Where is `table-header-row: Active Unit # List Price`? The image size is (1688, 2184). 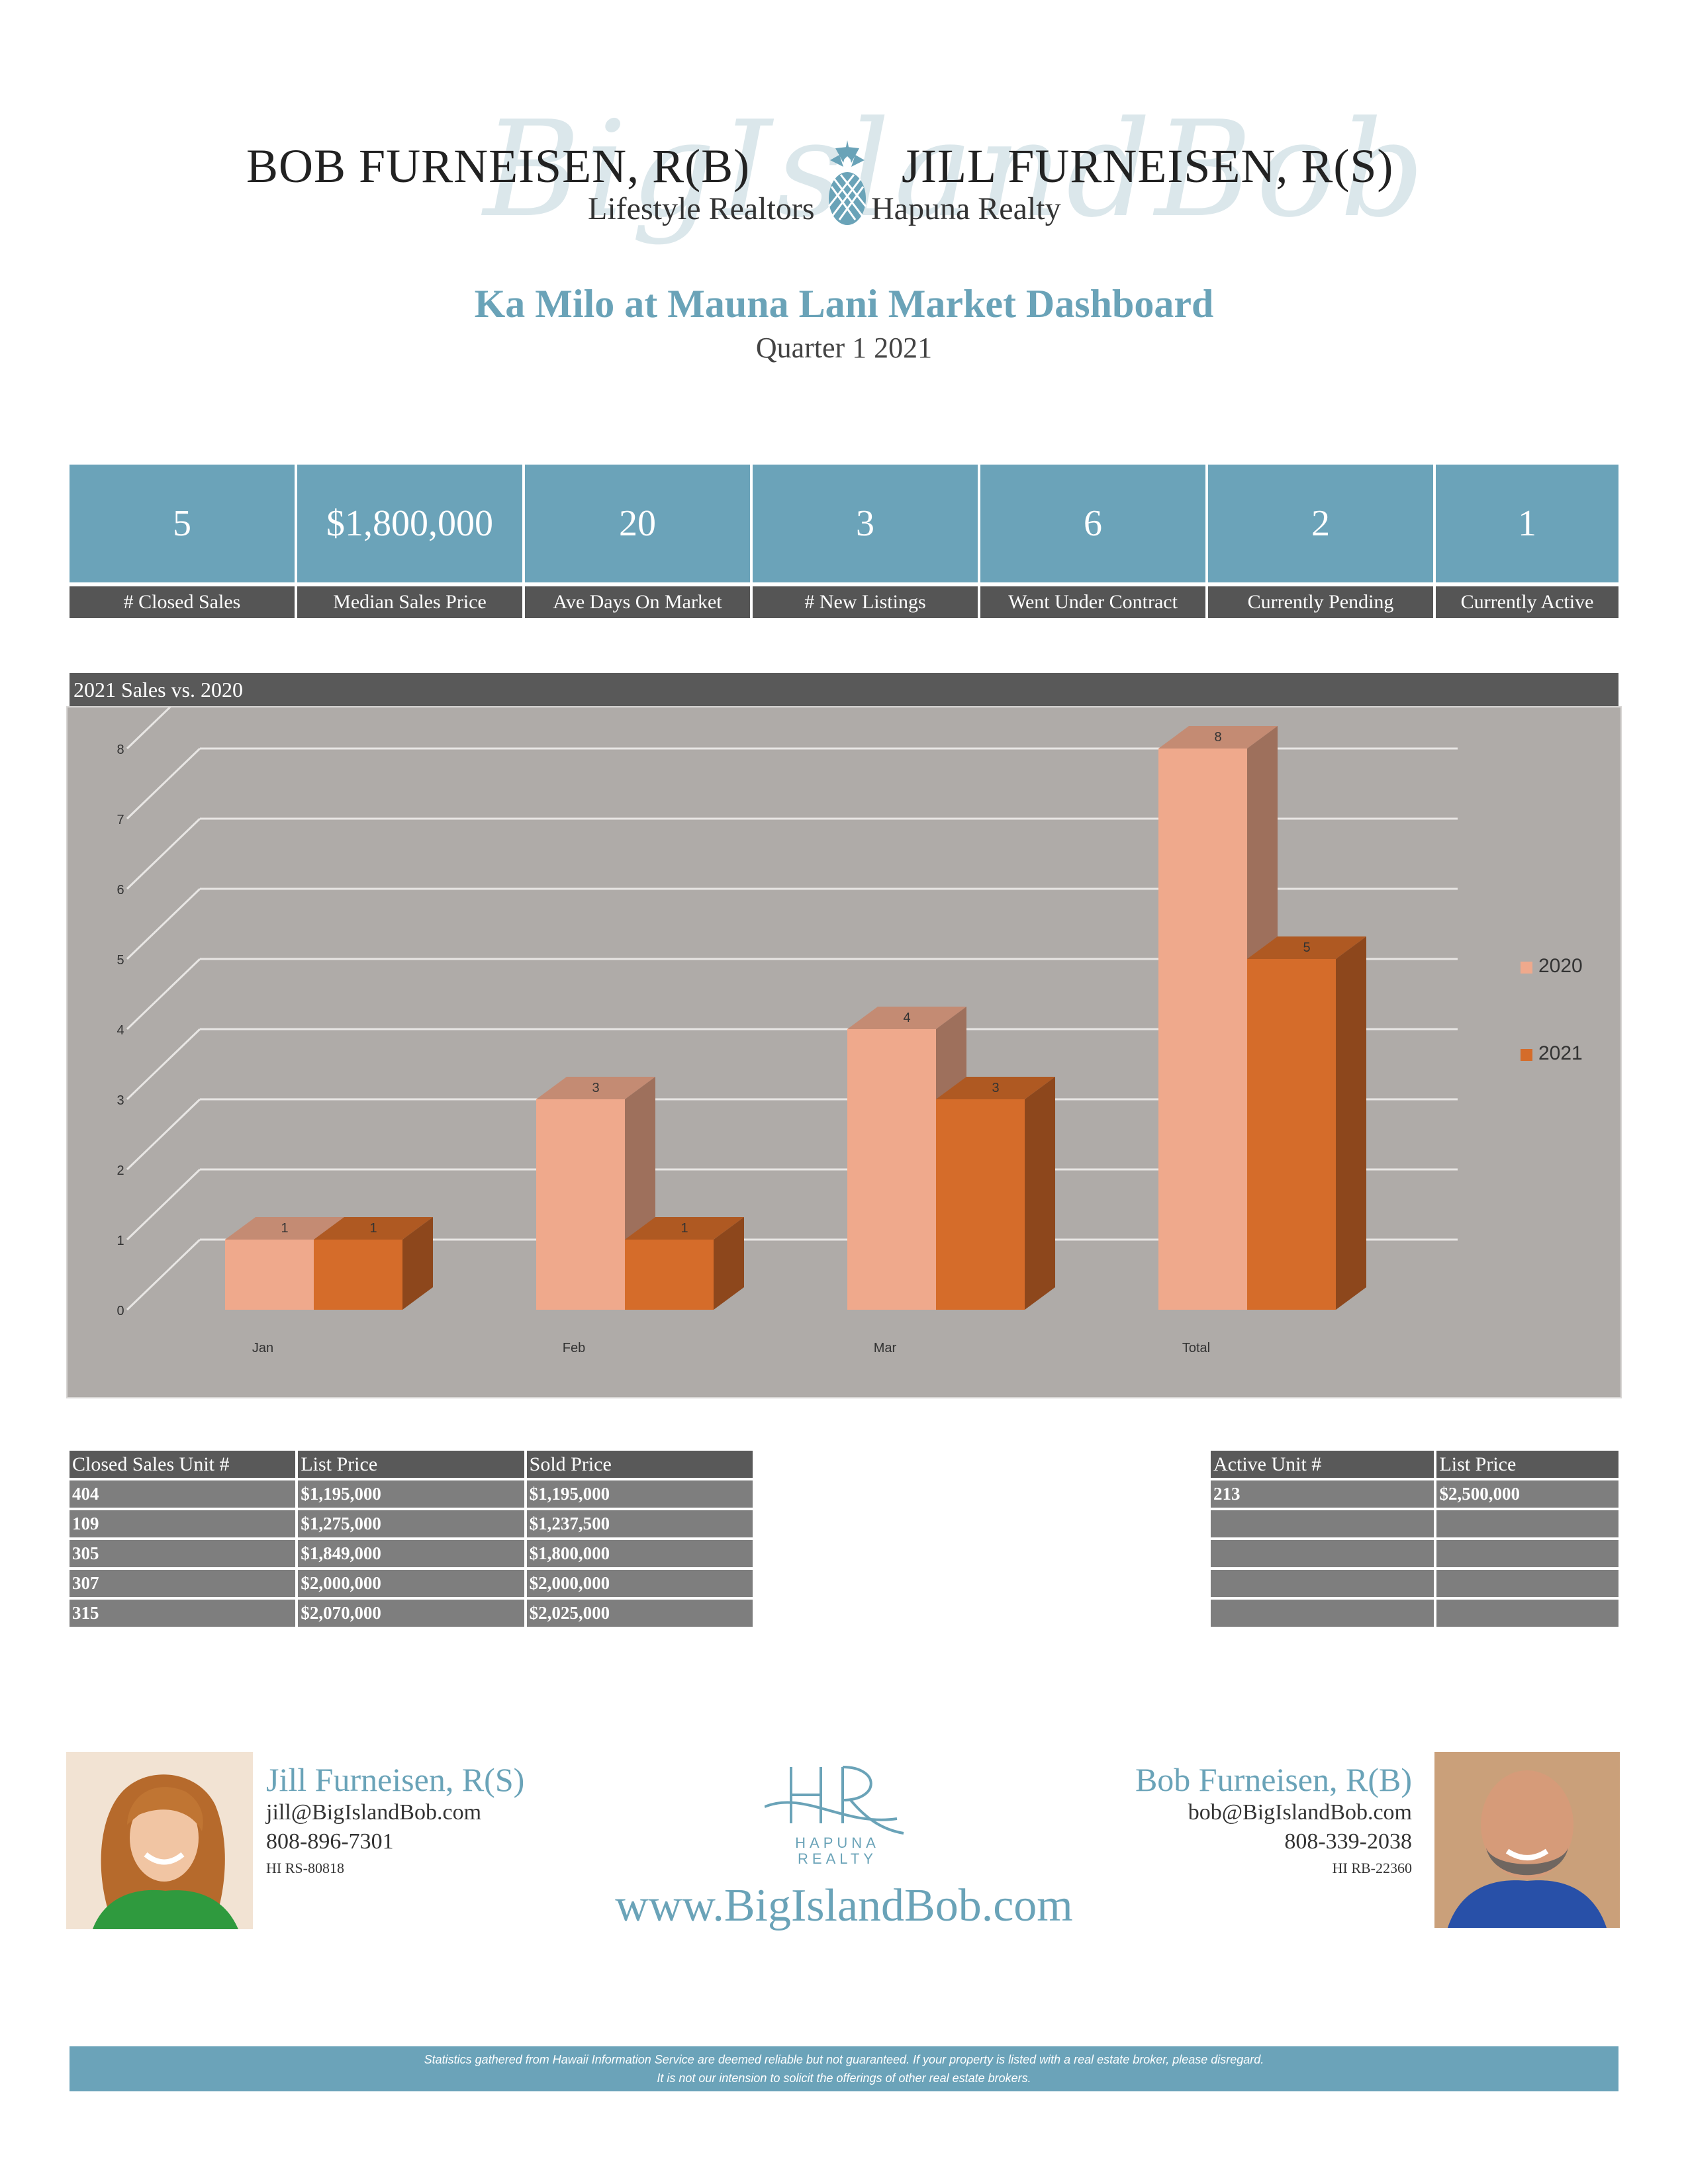
table-header-row: Active Unit # List Price is located at coordinates (1414, 1464).